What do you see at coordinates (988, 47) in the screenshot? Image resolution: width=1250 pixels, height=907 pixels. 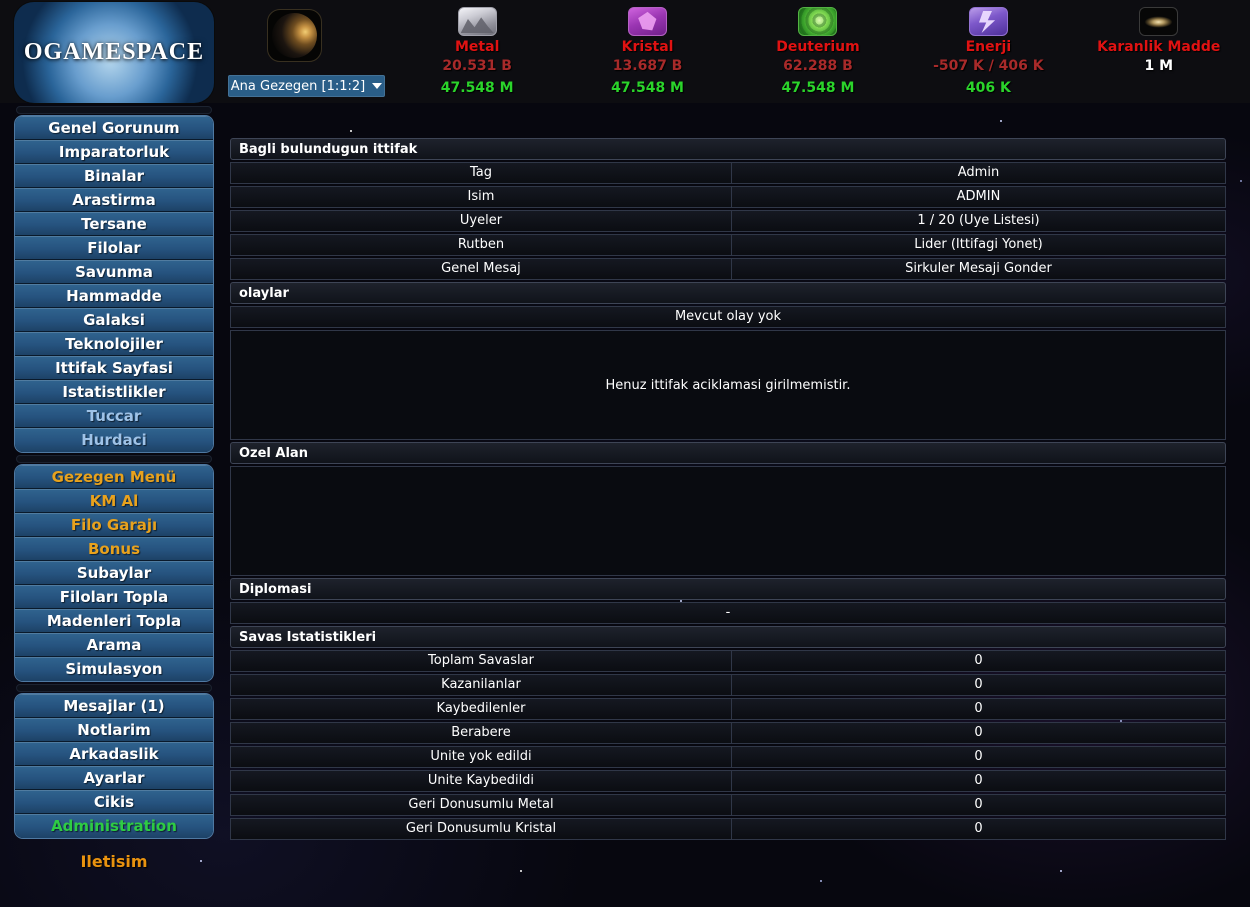 I see `resource-label: Enerji` at bounding box center [988, 47].